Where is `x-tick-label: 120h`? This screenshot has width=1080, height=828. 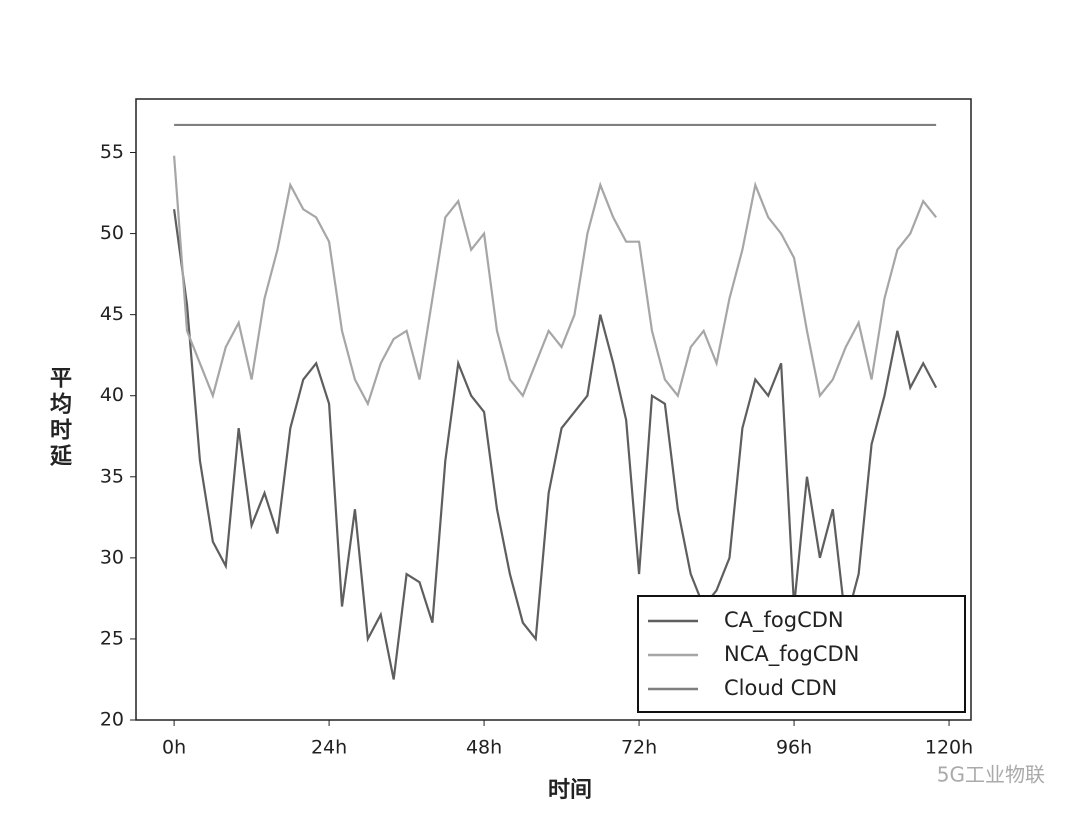
x-tick-label: 120h is located at coordinates (949, 748).